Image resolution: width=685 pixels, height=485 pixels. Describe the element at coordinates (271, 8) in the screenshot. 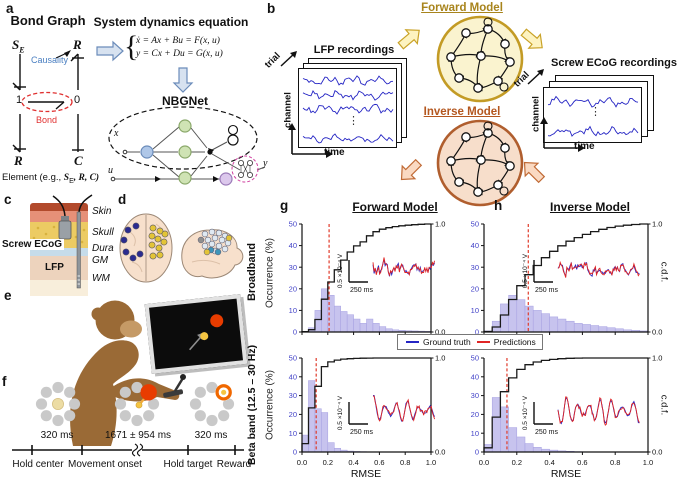

I see `panel-b-label: b` at that location.